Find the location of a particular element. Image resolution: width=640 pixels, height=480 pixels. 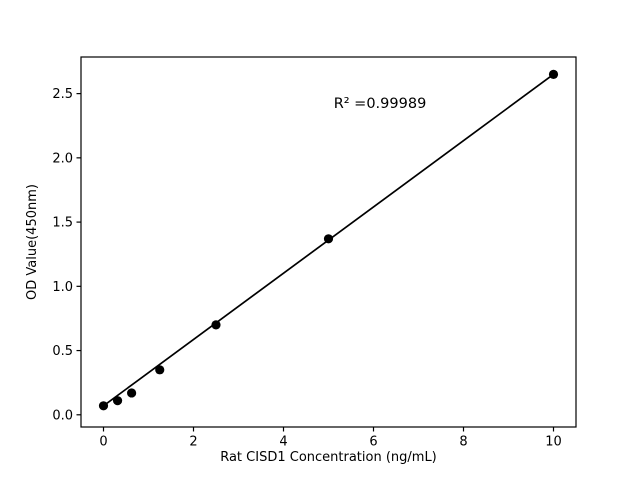

y-tick-label: 1.0 is located at coordinates (62, 287).